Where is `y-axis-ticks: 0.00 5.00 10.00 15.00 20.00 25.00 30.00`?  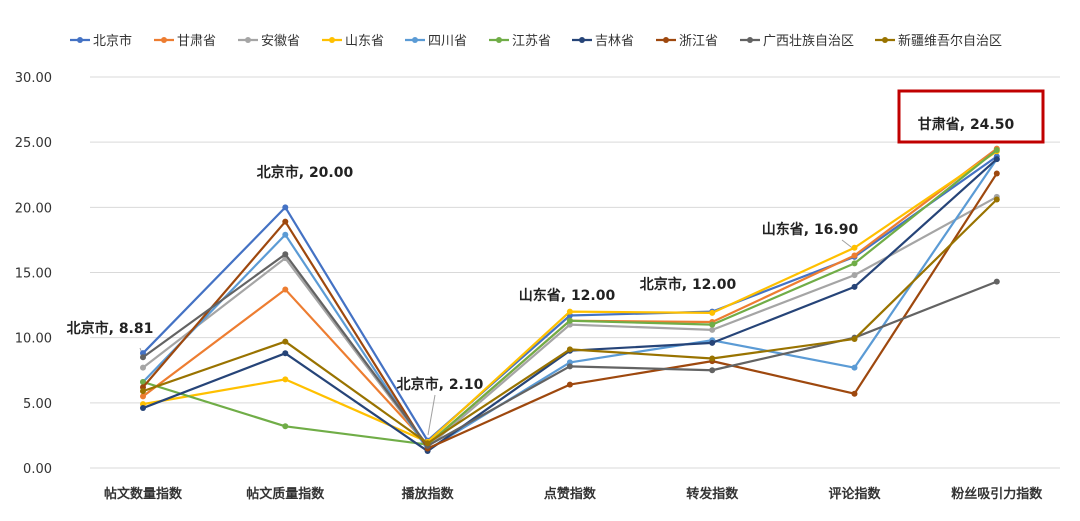
y-axis-ticks: 0.00 5.00 10.00 15.00 20.00 25.00 30.00 is located at coordinates (33, 274).